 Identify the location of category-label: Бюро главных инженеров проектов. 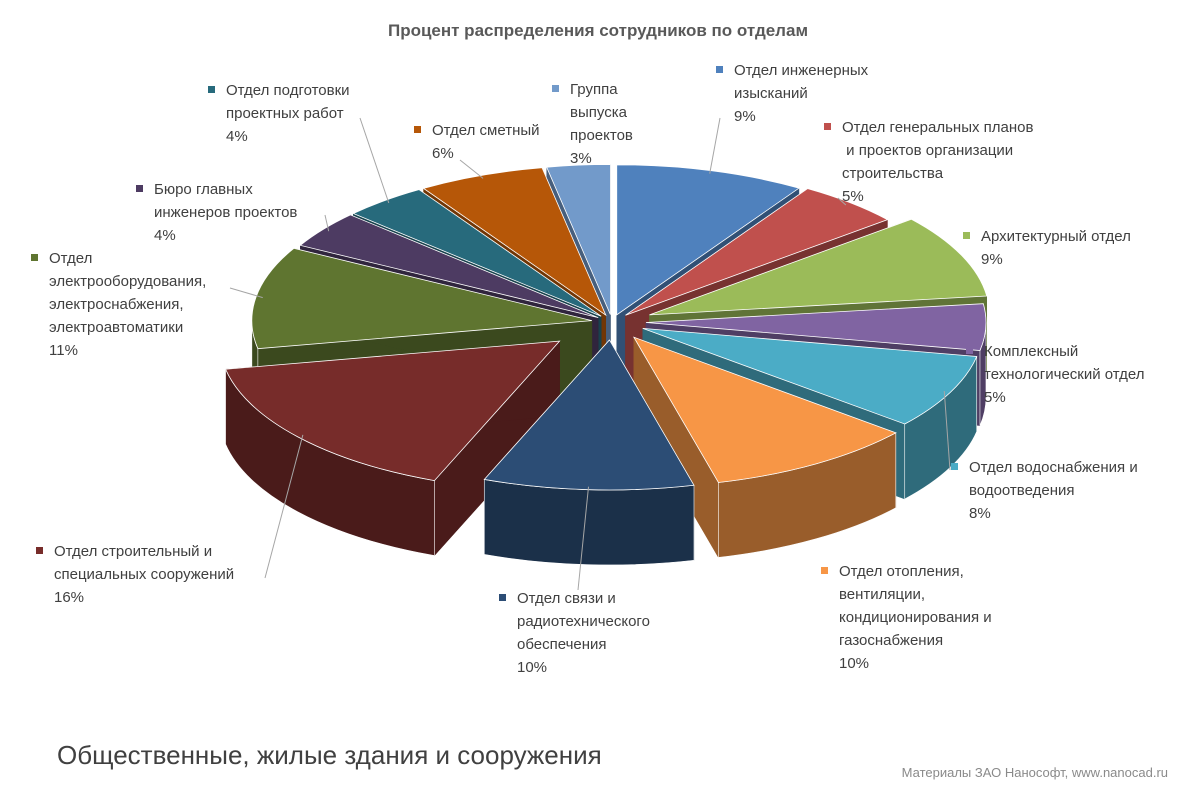
(225, 201).